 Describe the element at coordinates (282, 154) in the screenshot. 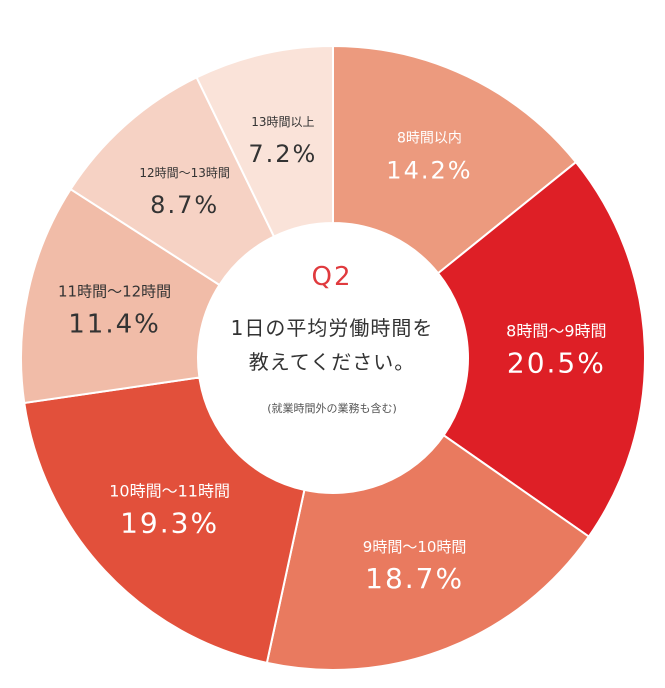

I see `slice-value-label: 7.2%` at that location.